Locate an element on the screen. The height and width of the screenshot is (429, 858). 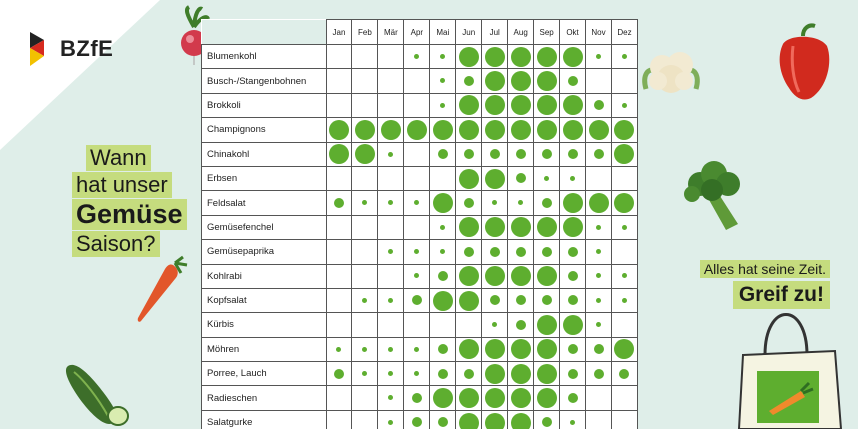
bzfe-logo: BZfE is located at coordinates (71, 49).